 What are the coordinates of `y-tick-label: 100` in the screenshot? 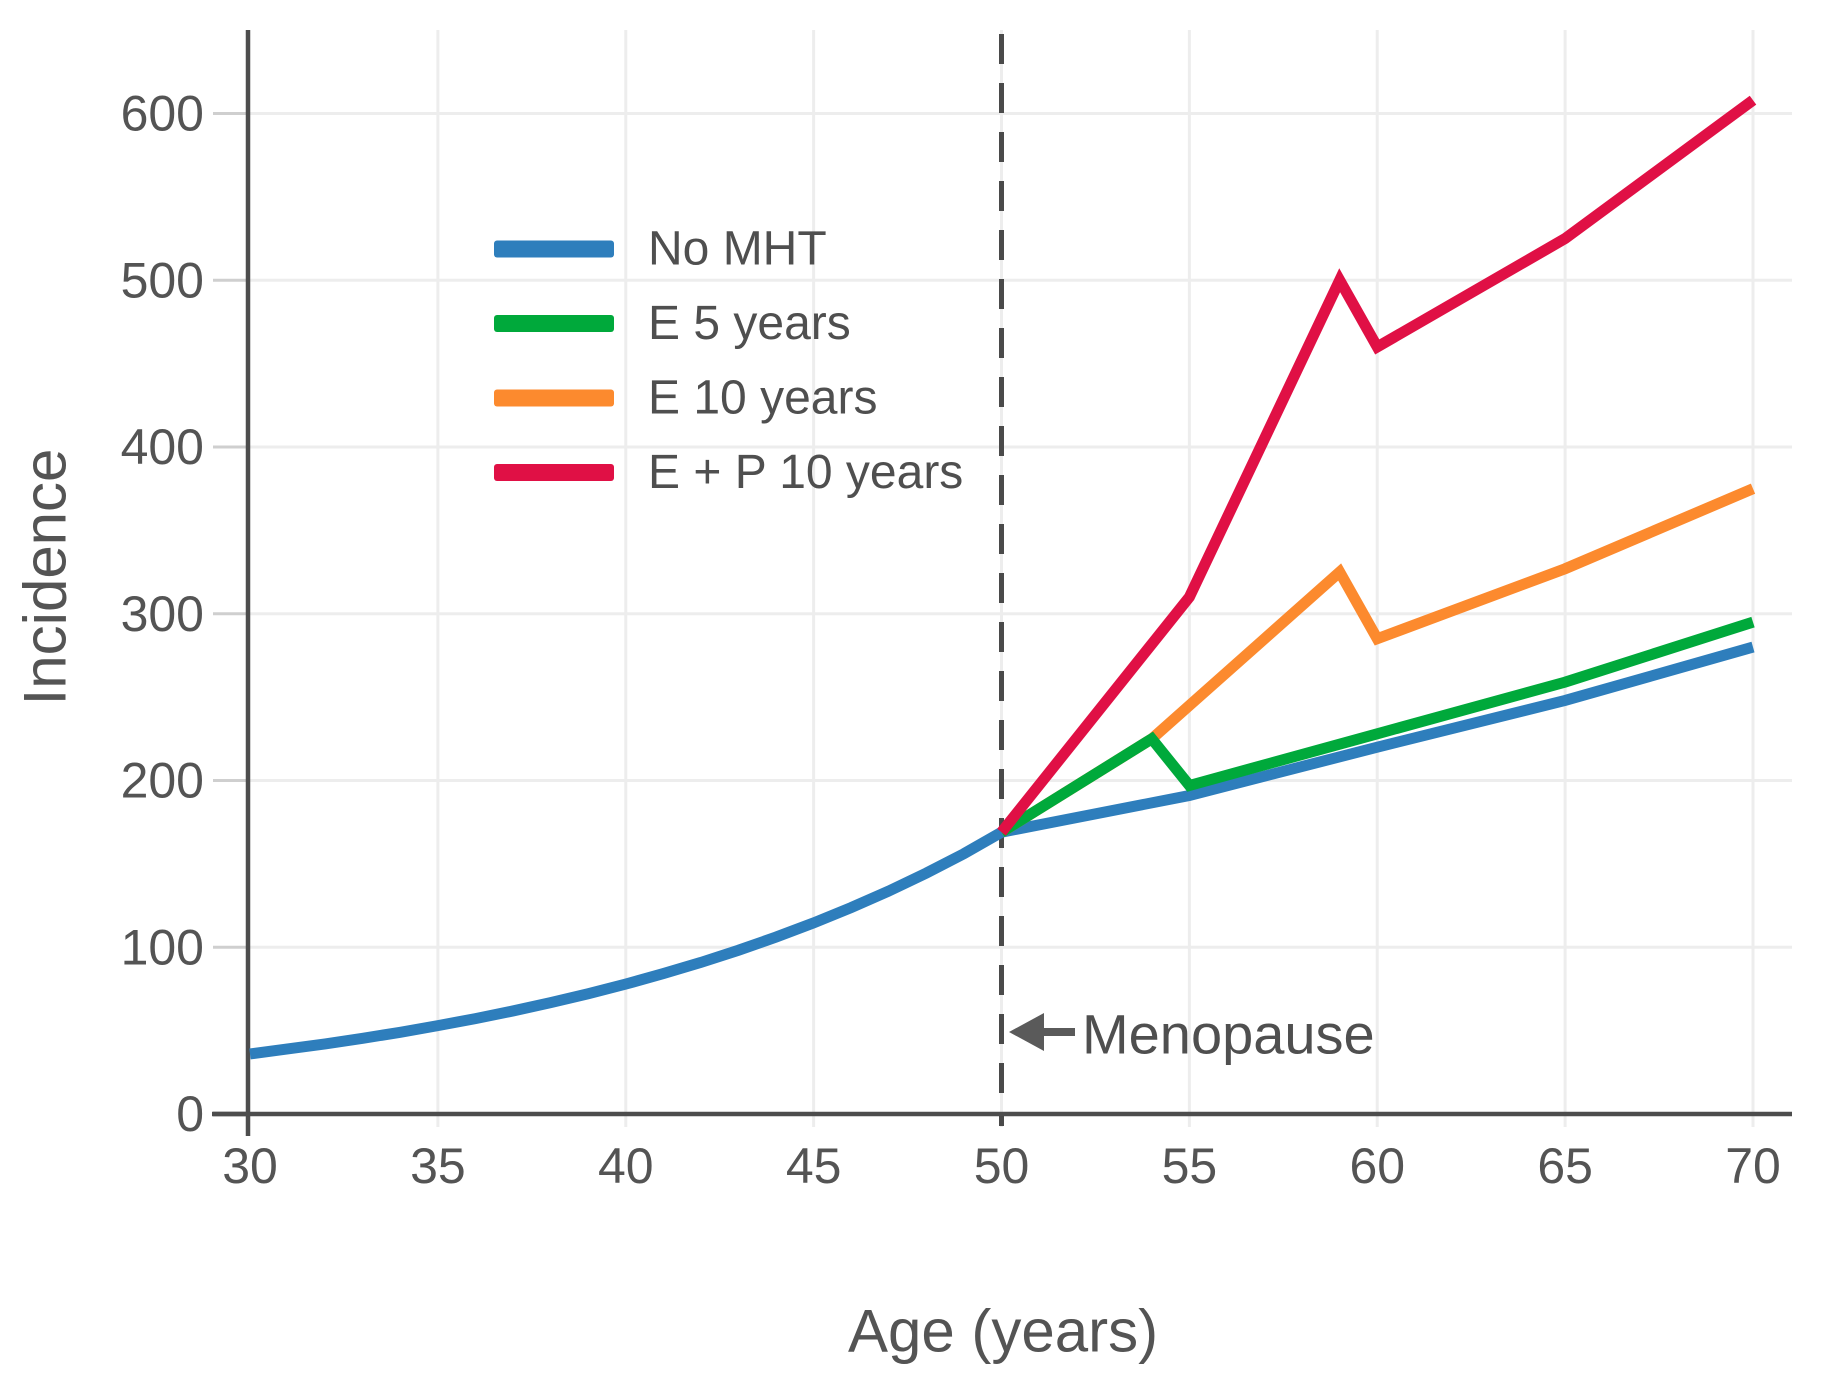 It's located at (162, 947).